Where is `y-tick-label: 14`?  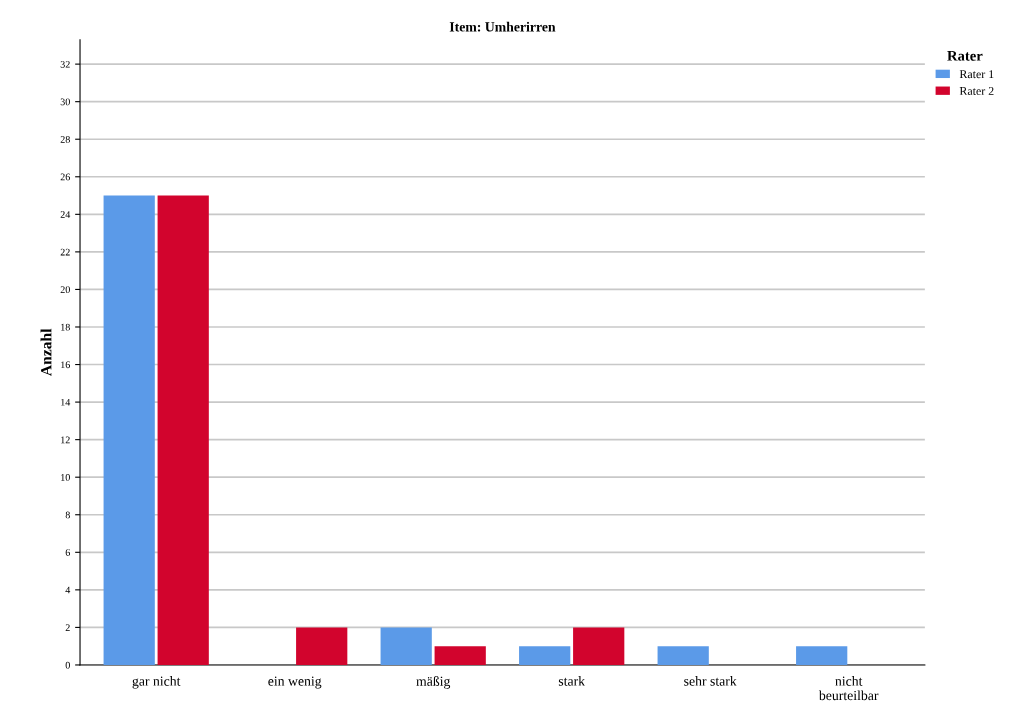 y-tick-label: 14 is located at coordinates (66, 402).